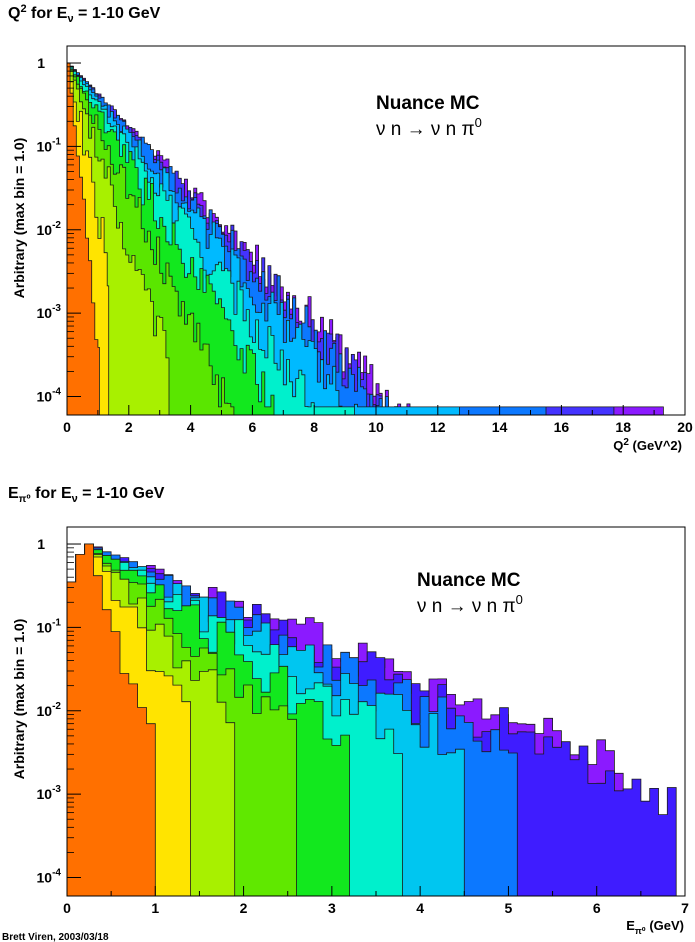  What do you see at coordinates (19, 699) in the screenshot?
I see `epi0-y-axis-label: Arbitrary (max bin = 1.0)` at bounding box center [19, 699].